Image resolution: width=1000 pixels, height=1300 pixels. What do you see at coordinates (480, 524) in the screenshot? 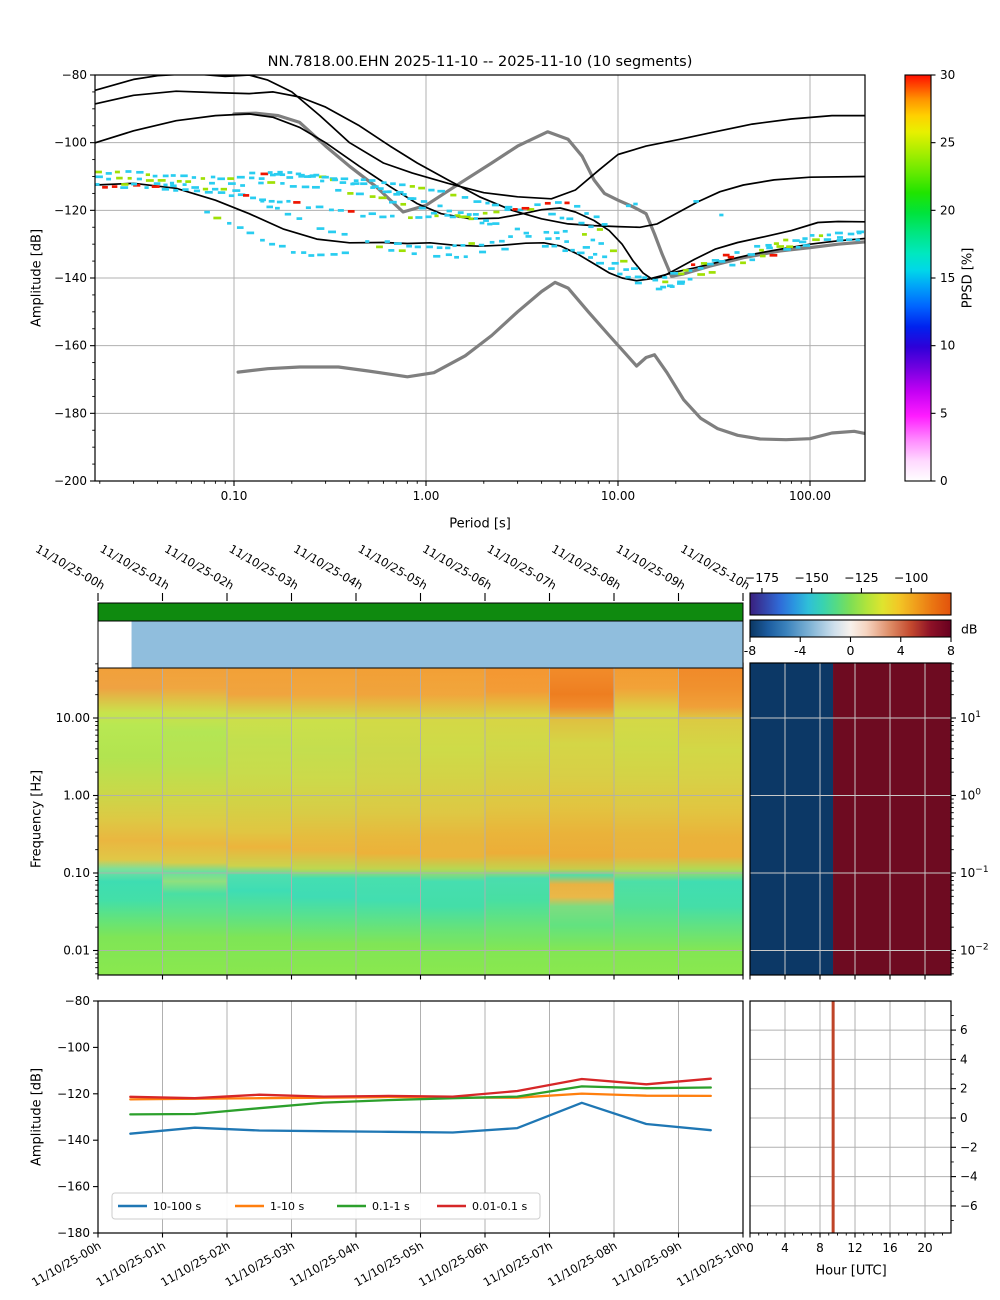
I see `period-axis-label: Period [s]` at bounding box center [480, 524].